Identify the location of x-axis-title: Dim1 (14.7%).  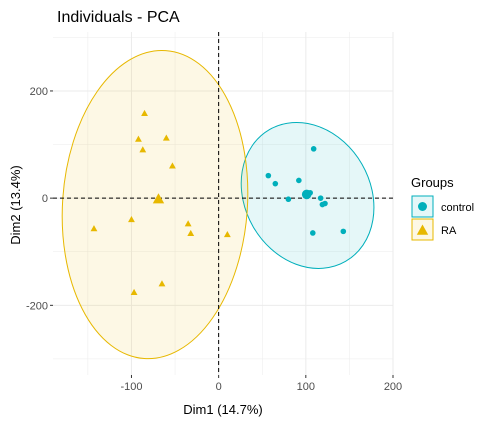
(222, 409).